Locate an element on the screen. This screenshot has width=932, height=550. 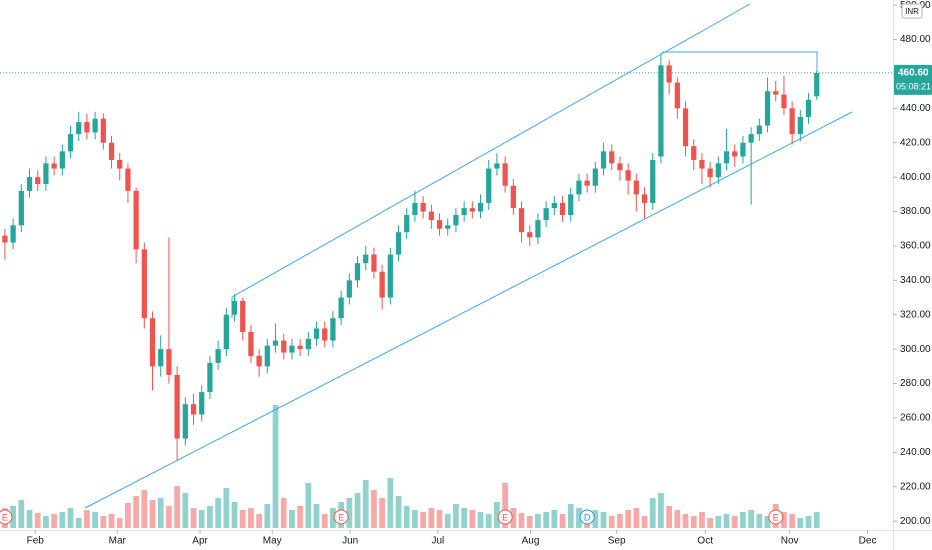
y-tick-label: 240.00 is located at coordinates (915, 452).